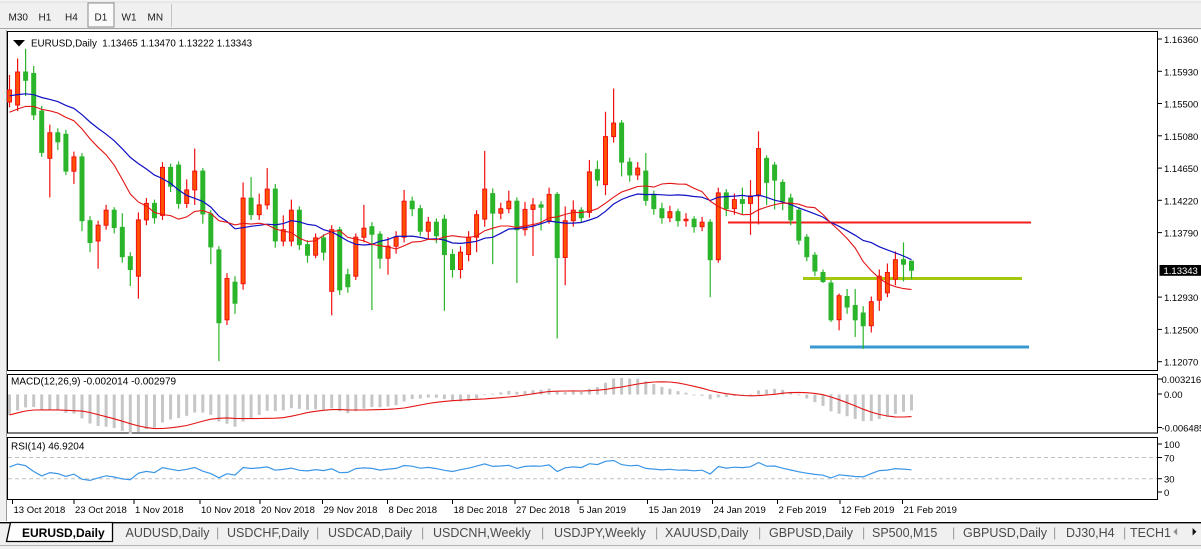  I want to click on svg-text: 1.12930, so click(1181, 298).